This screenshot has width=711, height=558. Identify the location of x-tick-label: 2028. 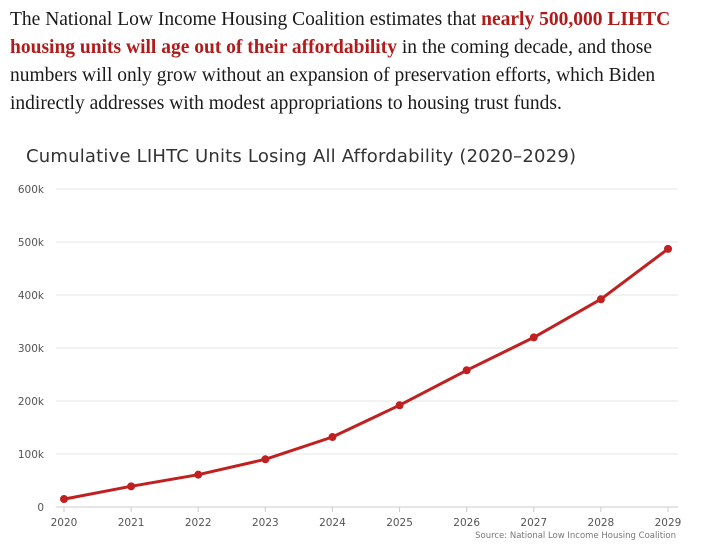
(601, 523).